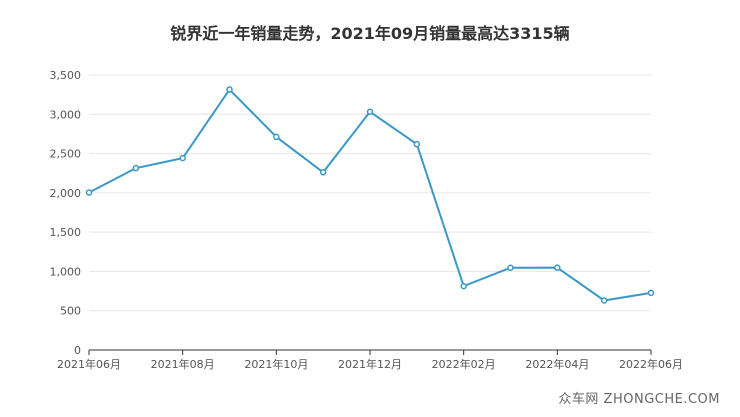 The image size is (740, 417). Describe the element at coordinates (66, 232) in the screenshot. I see `y-tick-label: 1,500` at that location.